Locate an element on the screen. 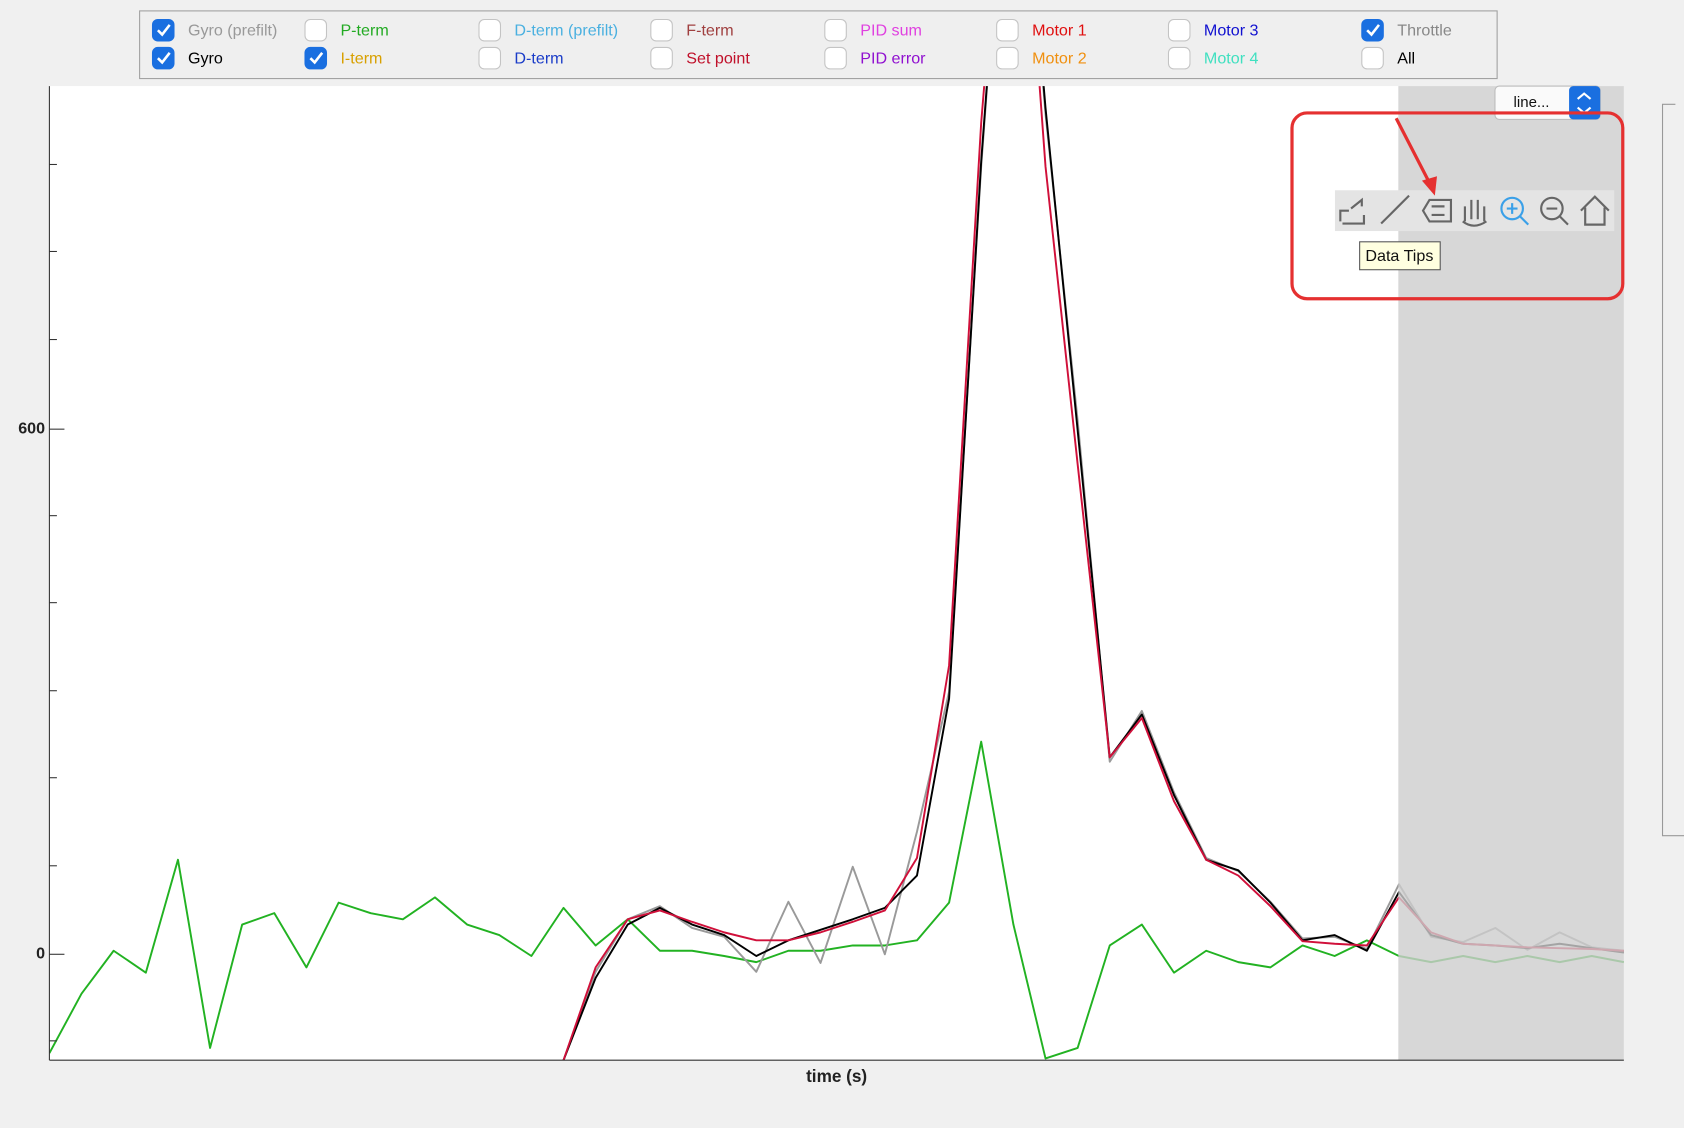 The height and width of the screenshot is (1128, 1684). checkbox-label: D-term is located at coordinates (538, 58).